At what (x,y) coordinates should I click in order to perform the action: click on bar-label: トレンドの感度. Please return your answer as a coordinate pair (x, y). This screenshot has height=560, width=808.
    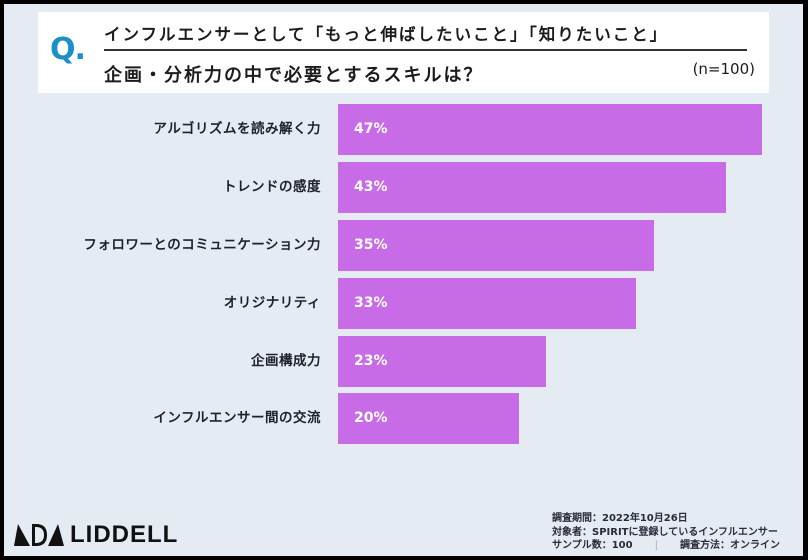
    Looking at the image, I should click on (272, 187).